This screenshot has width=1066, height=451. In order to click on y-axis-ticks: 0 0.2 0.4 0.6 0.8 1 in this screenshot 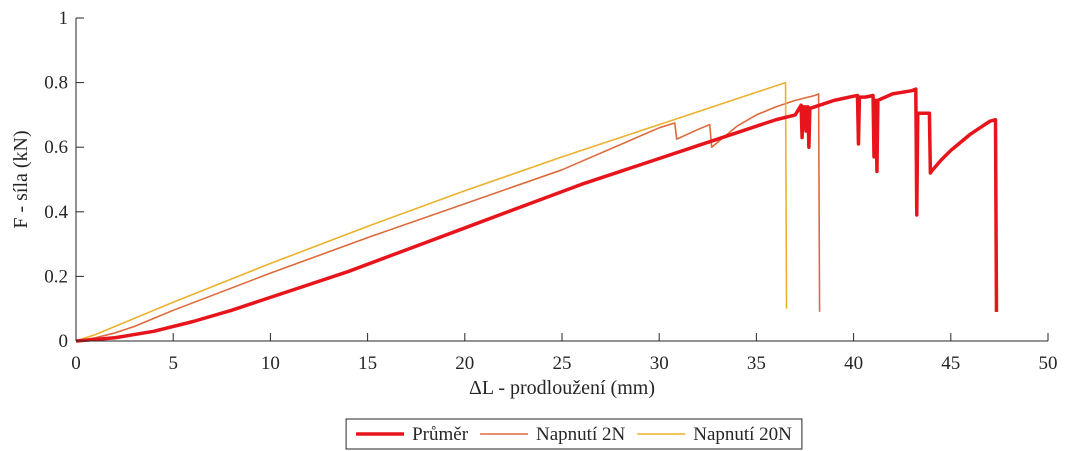, I will do `click(64, 180)`.